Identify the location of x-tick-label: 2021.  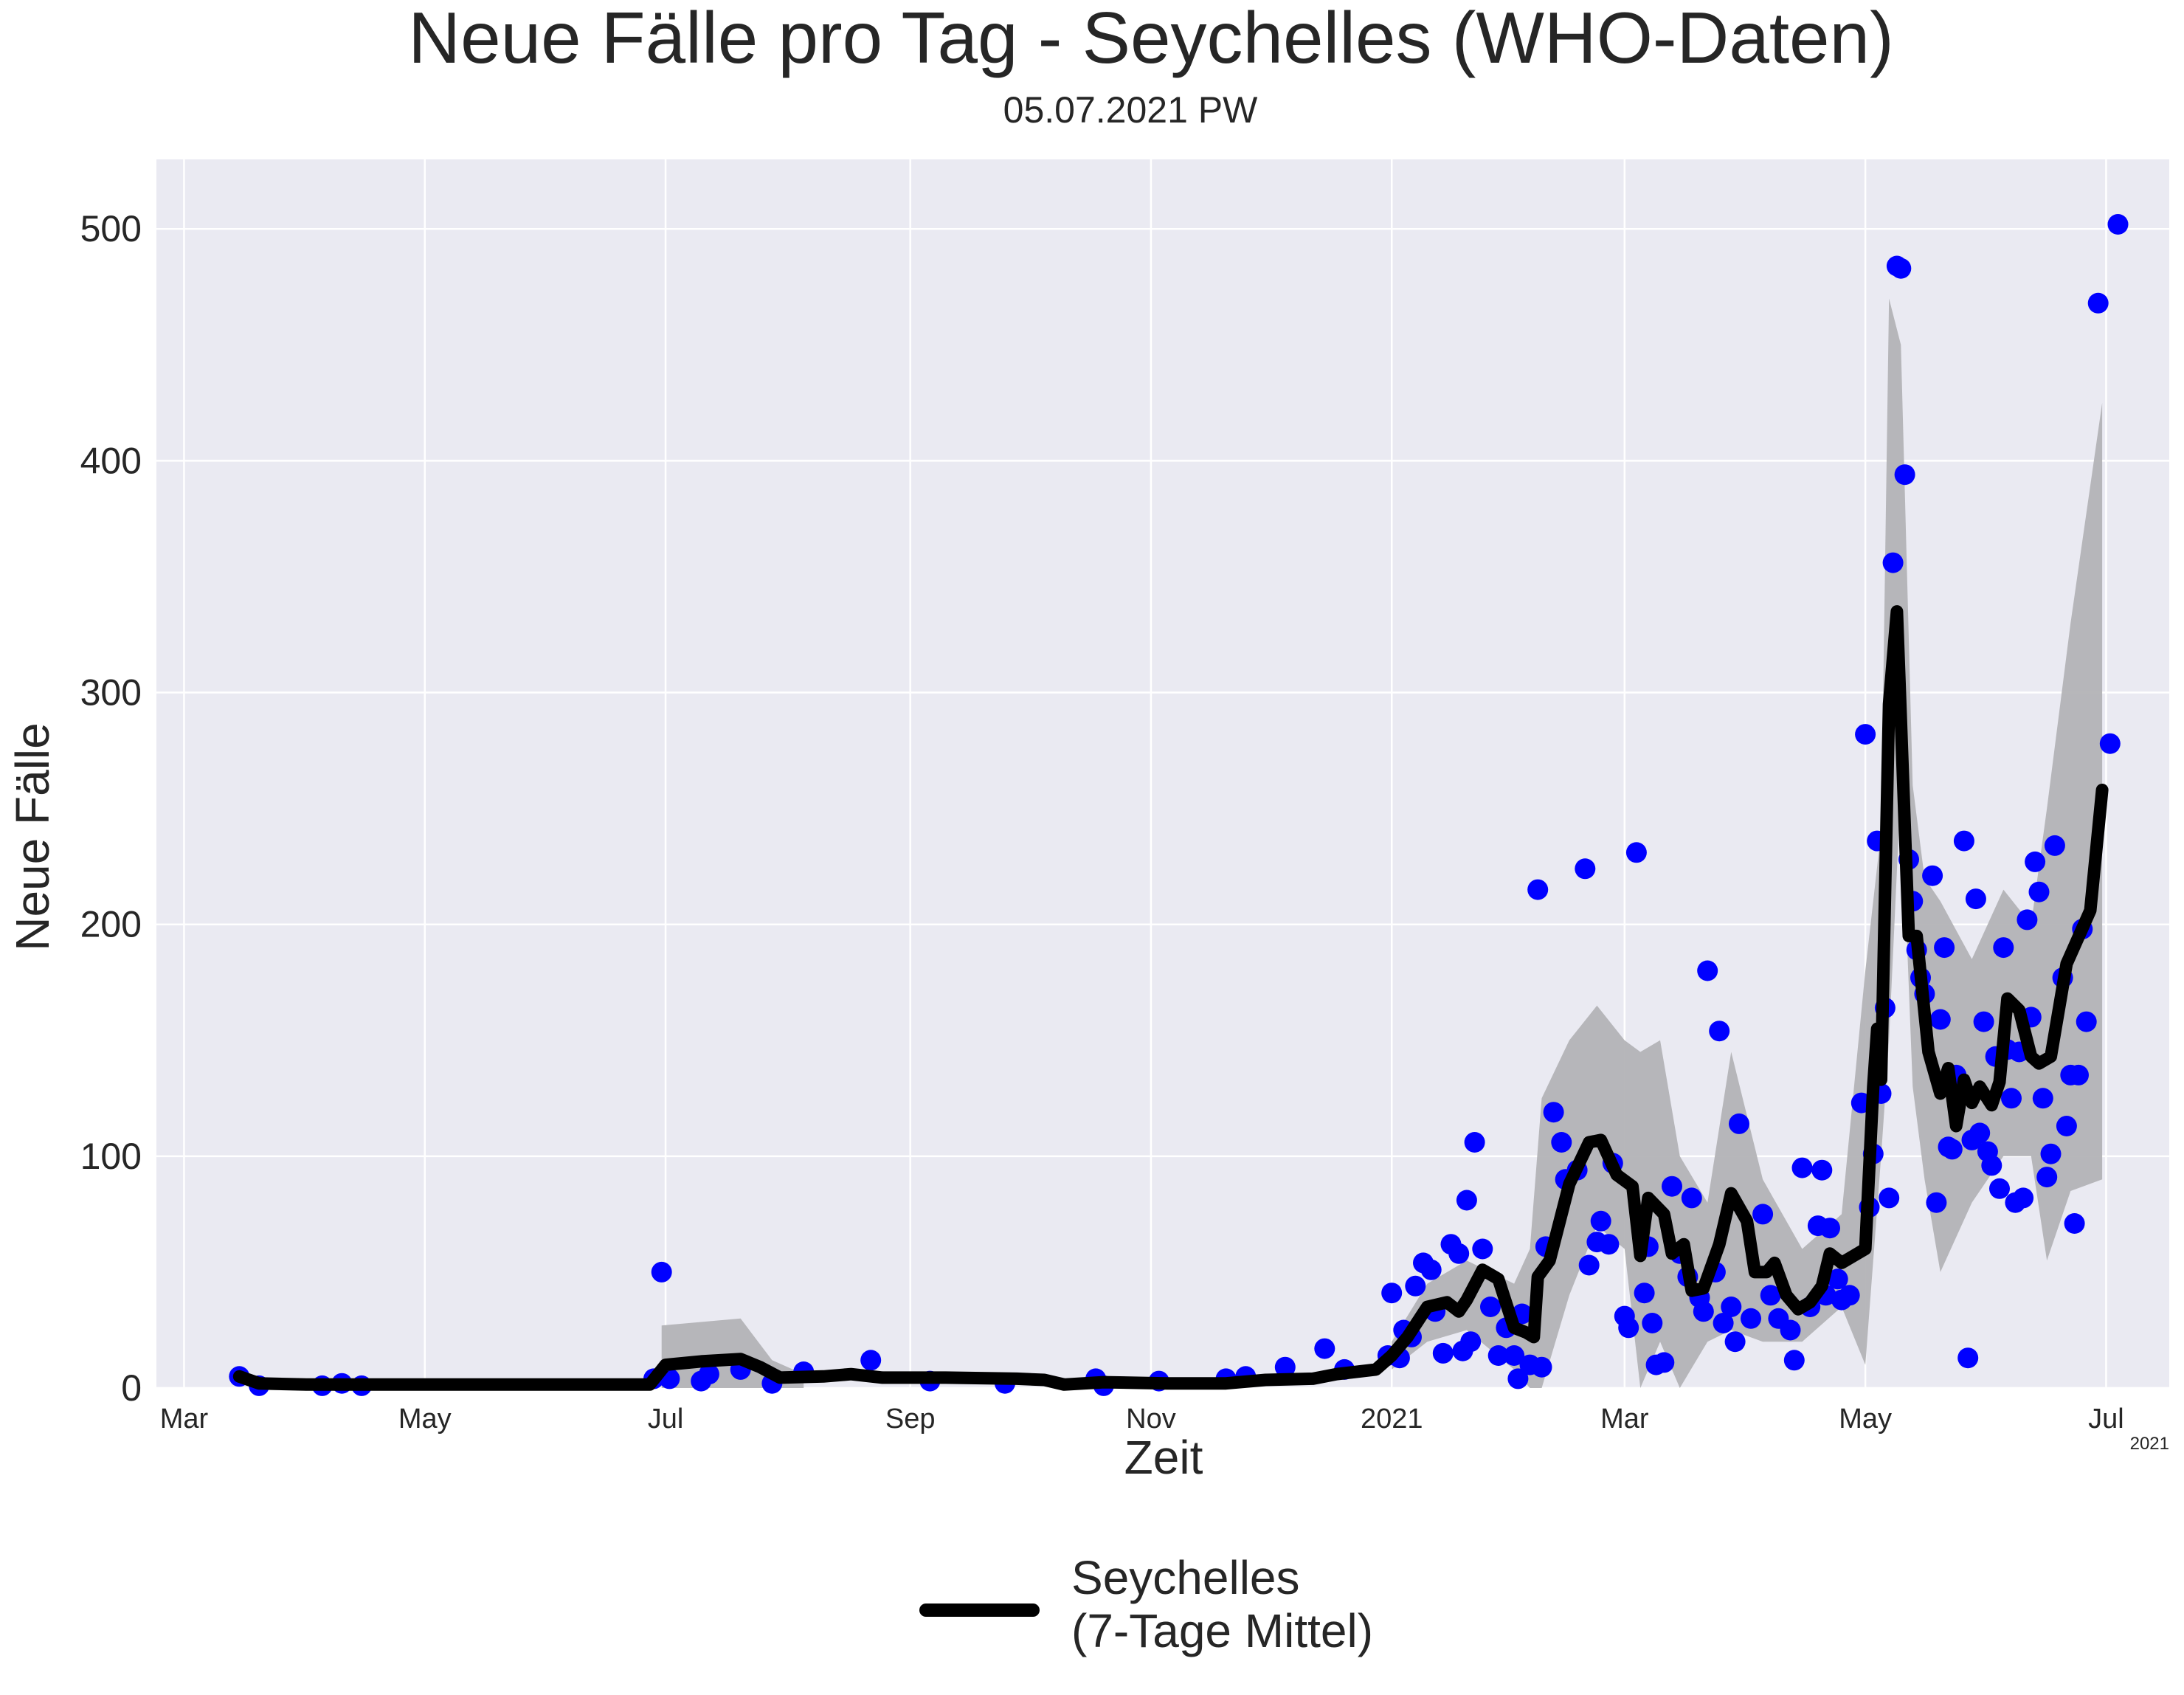
(1392, 1419).